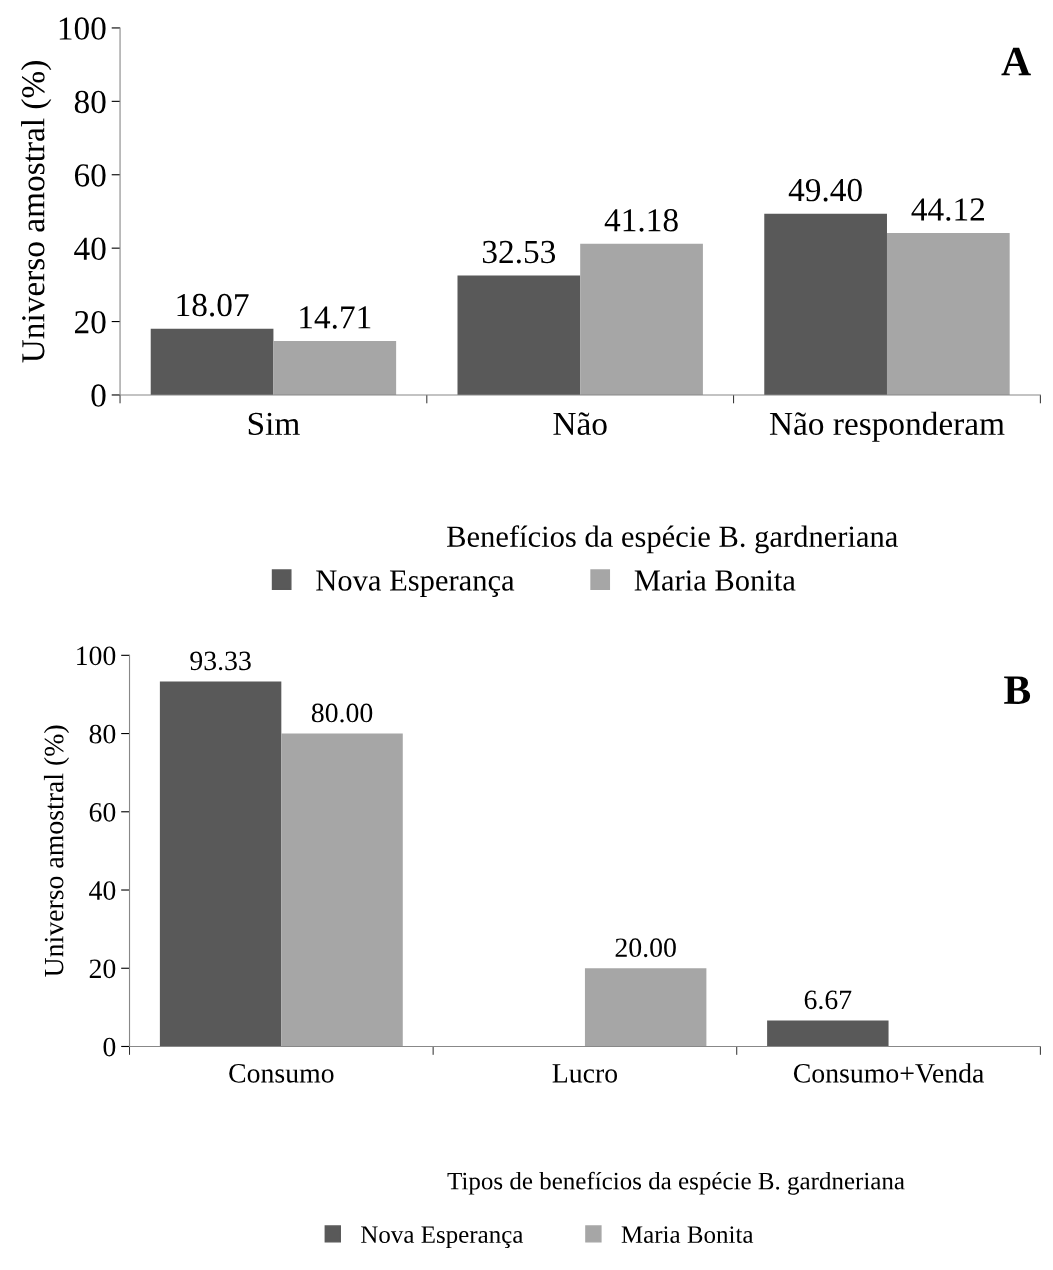 This screenshot has width=1053, height=1270. Describe the element at coordinates (888, 1073) in the screenshot. I see `x-tick-label: Consumo+Venda` at that location.